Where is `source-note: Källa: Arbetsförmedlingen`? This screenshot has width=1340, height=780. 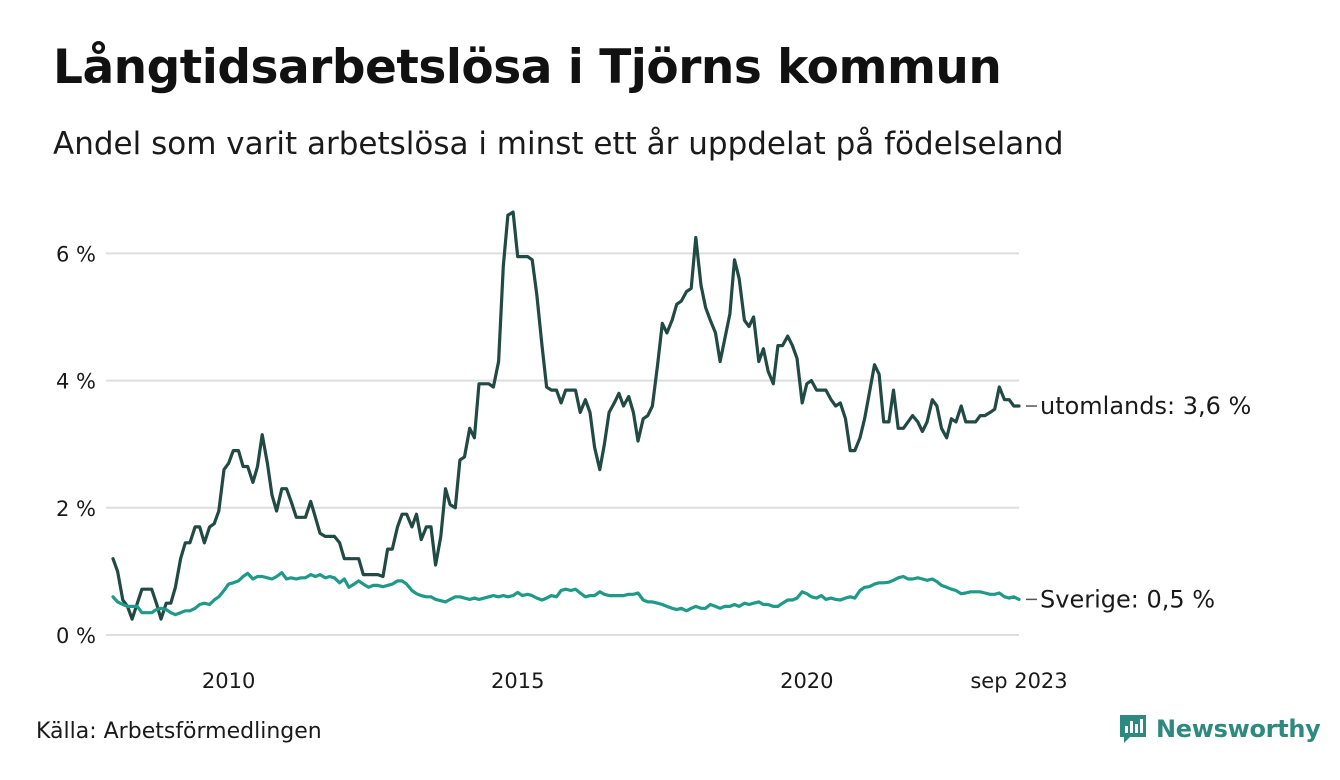
source-note: Källa: Arbetsförmedlingen is located at coordinates (179, 731).